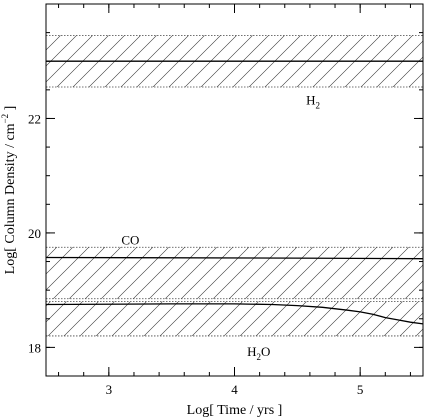 This screenshot has width=424, height=419. Describe the element at coordinates (130, 239) in the screenshot. I see `band-label-co: CO` at that location.